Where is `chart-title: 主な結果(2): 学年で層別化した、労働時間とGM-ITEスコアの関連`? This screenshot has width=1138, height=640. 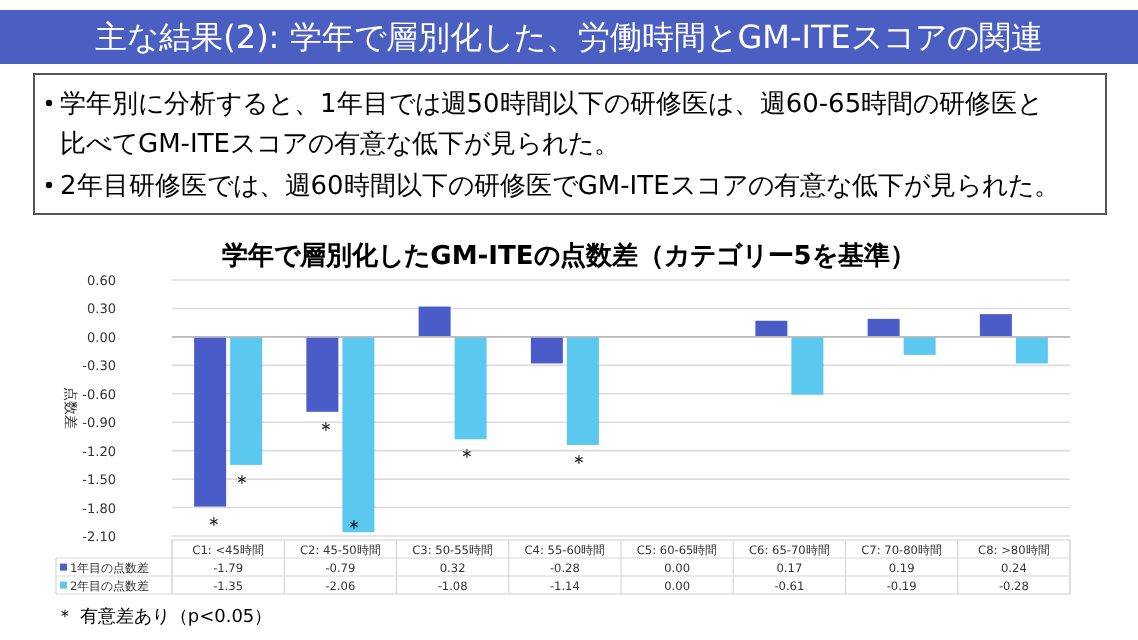 chart-title: 主な結果(2): 学年で層別化した、労働時間とGM-ITEスコアの関連 is located at coordinates (569, 37).